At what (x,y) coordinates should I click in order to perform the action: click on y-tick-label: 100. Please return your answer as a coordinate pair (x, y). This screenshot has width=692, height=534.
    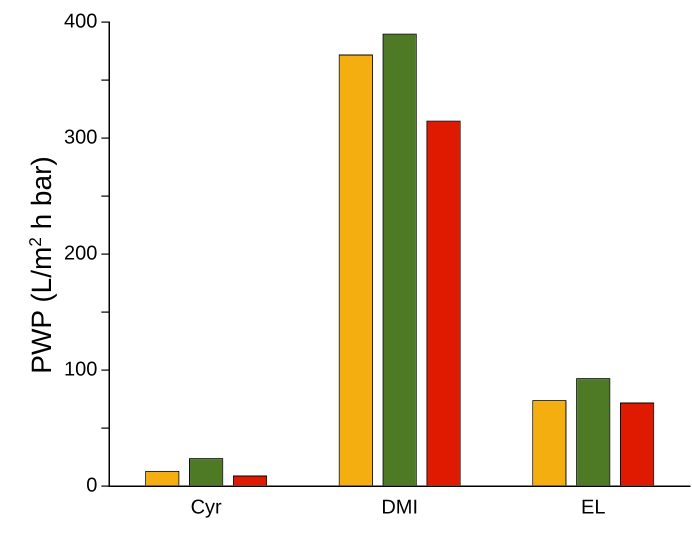
    Looking at the image, I should click on (81, 369).